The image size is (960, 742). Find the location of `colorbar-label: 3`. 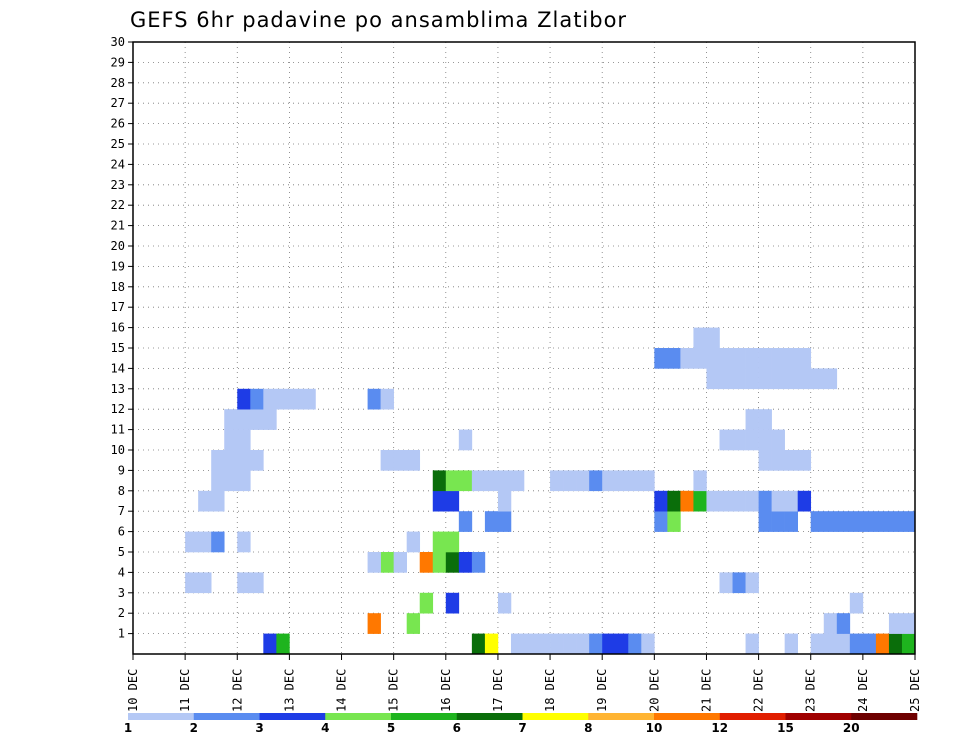

colorbar-label: 3 is located at coordinates (259, 728).